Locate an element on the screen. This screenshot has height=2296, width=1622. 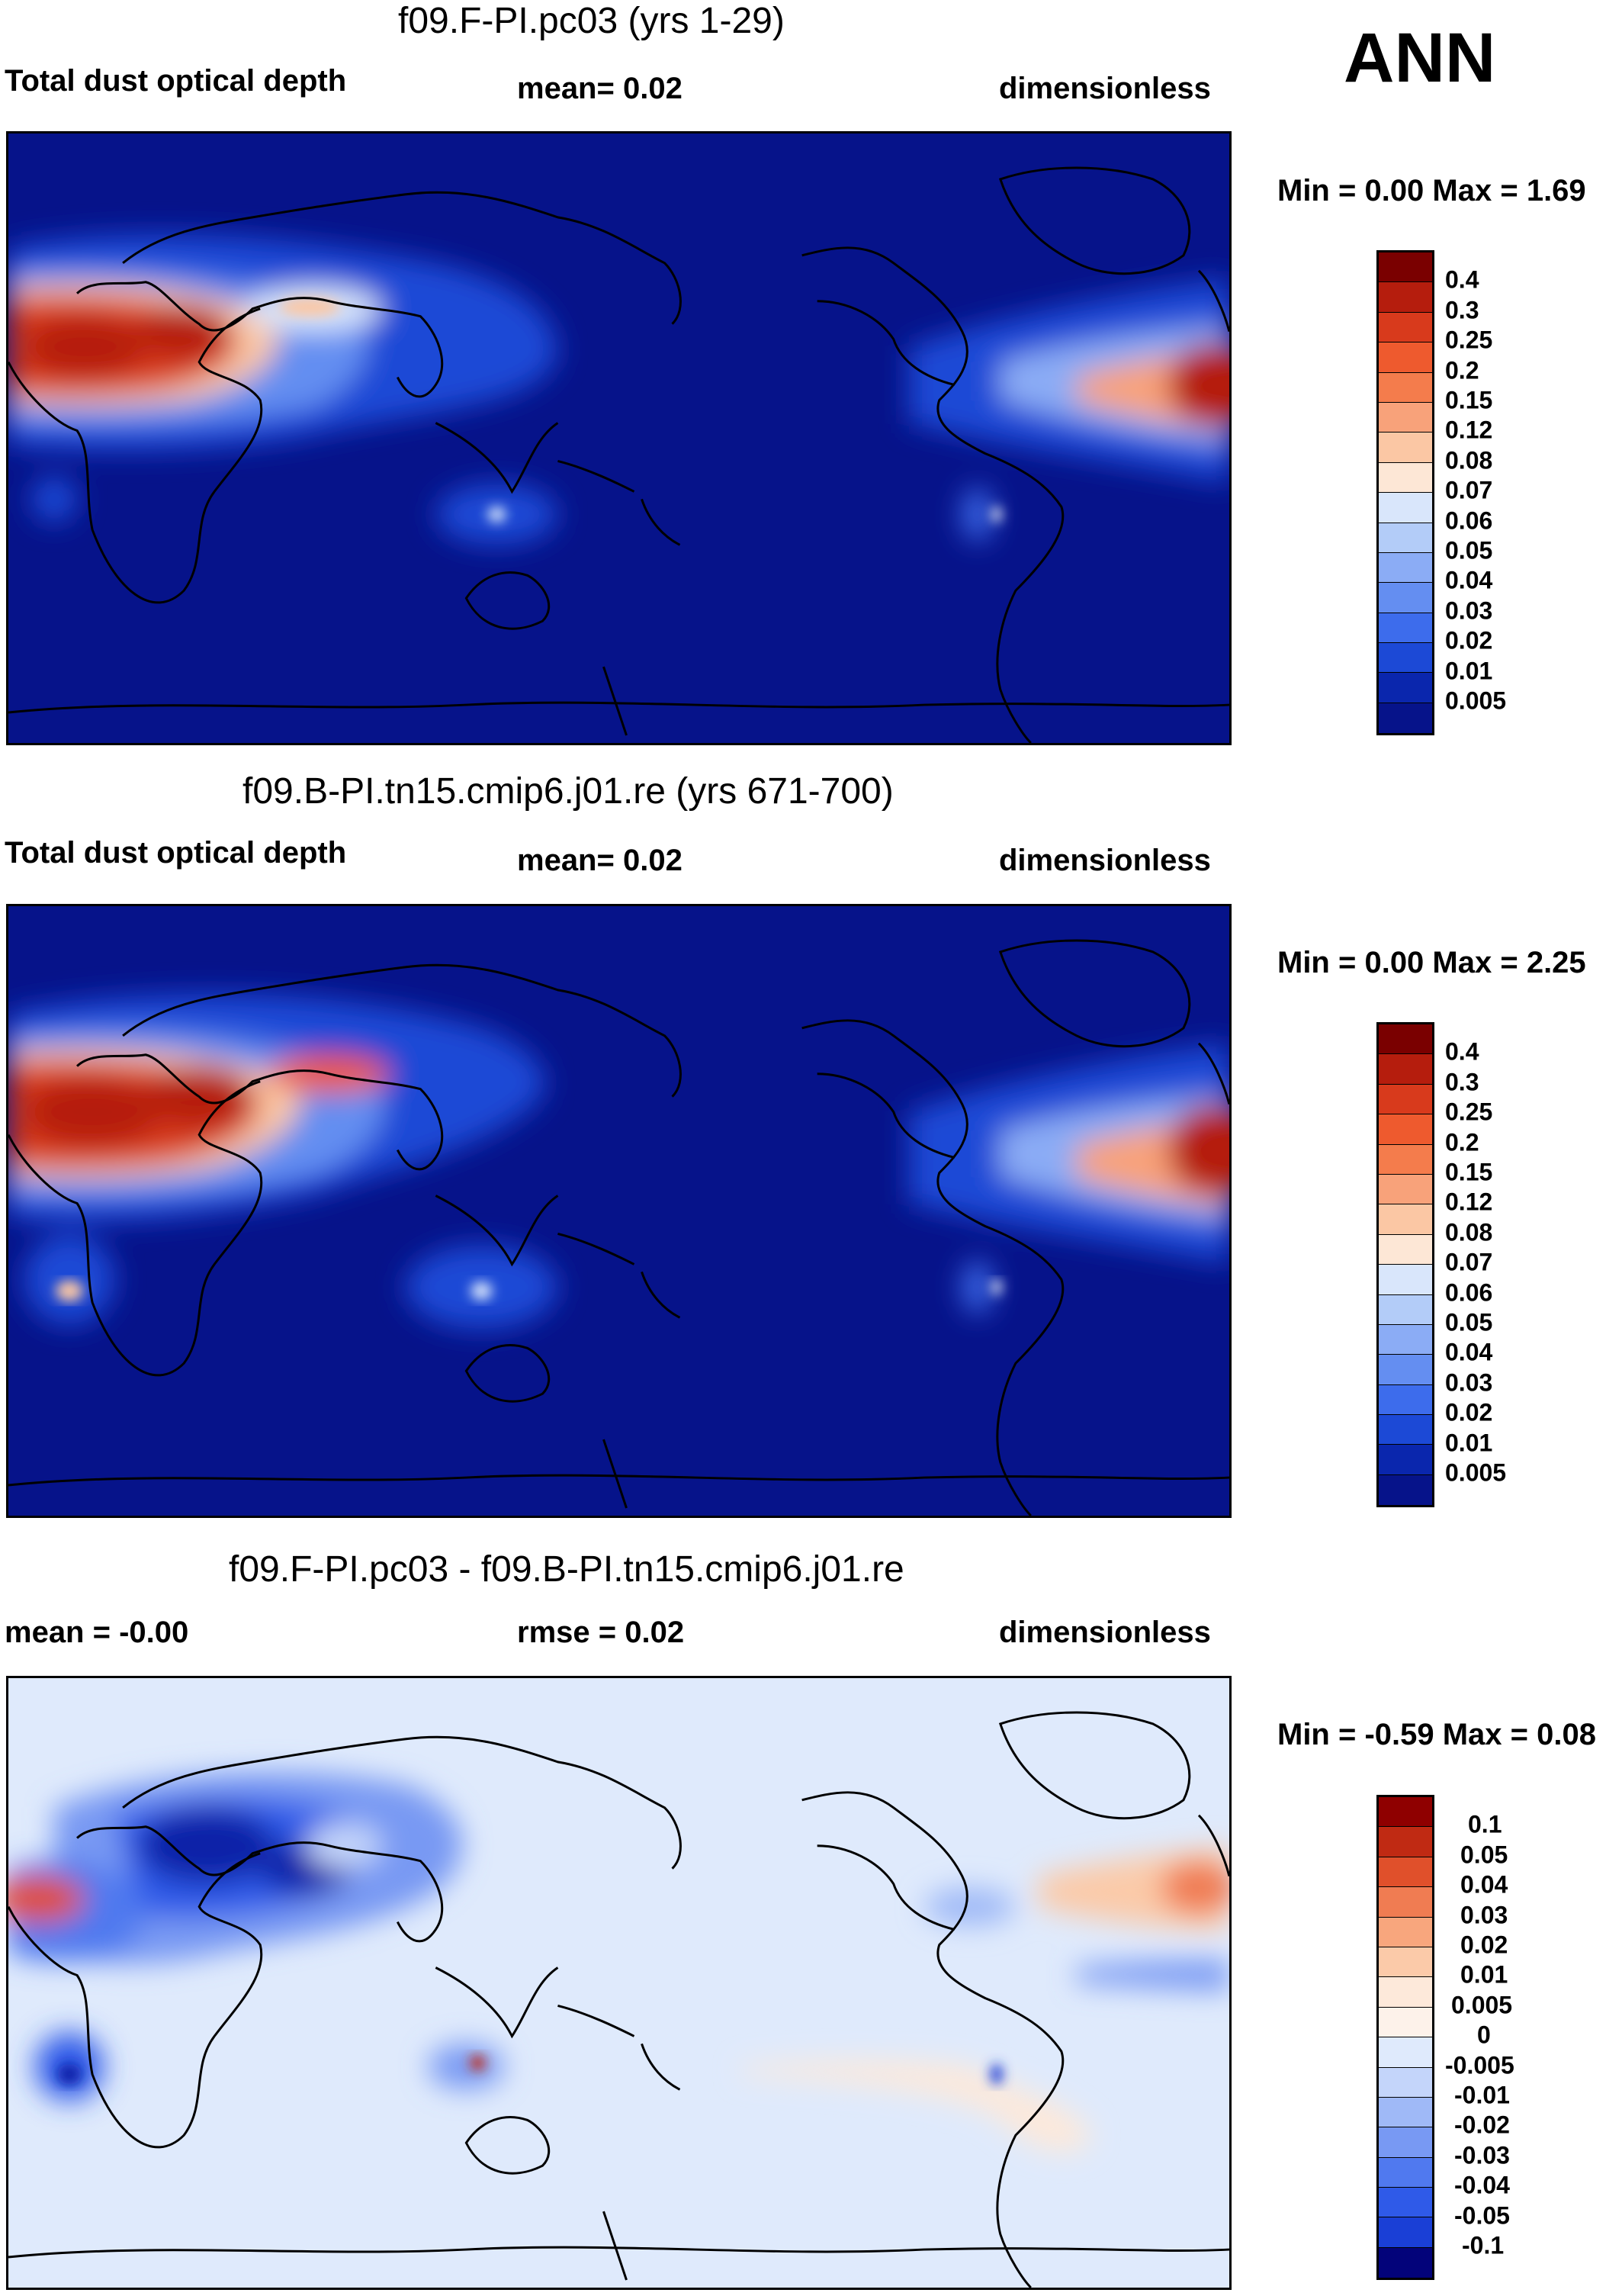
colorbar-tick: -0.03 is located at coordinates (1482, 2155).